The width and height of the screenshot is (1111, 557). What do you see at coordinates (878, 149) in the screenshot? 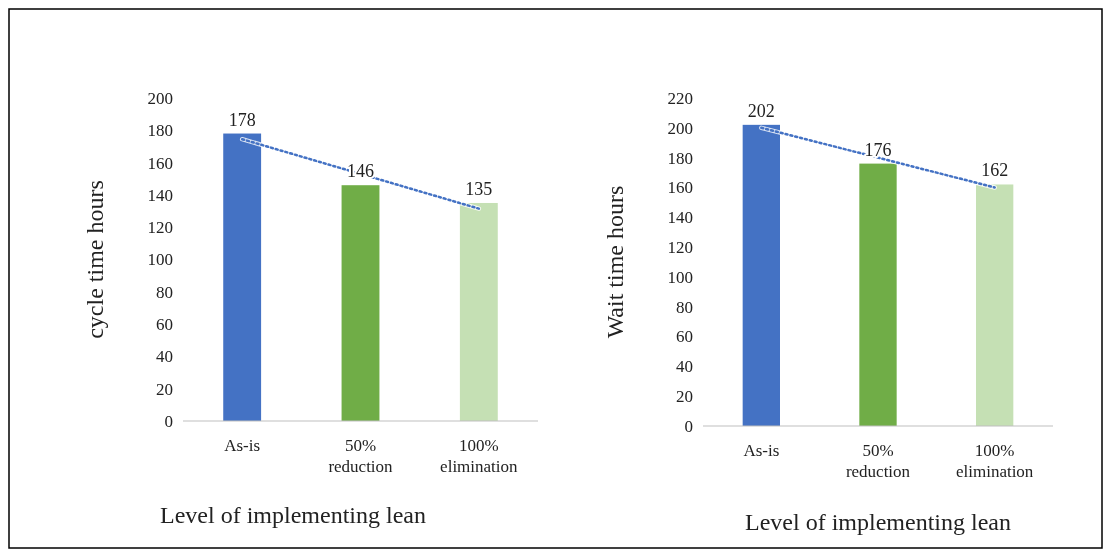
I see `data-label: 176` at bounding box center [878, 149].